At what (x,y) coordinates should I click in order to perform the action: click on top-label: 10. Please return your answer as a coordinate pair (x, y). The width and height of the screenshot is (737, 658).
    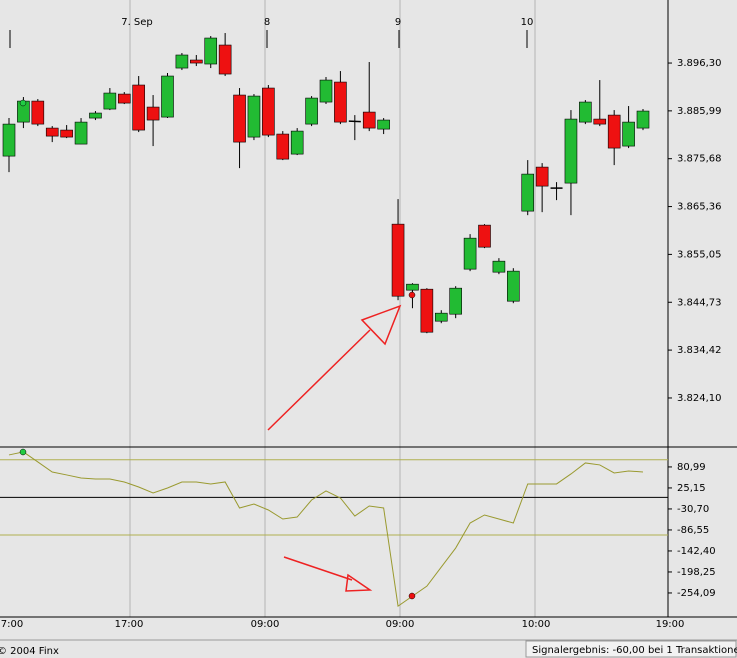
    Looking at the image, I should click on (527, 22).